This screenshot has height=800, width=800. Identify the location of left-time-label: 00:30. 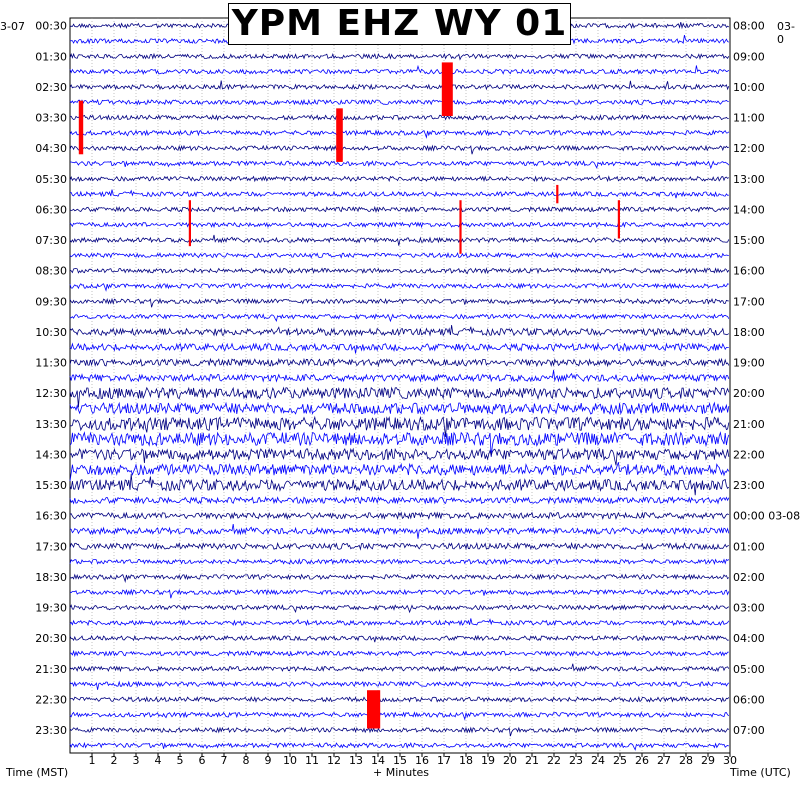
(51, 26).